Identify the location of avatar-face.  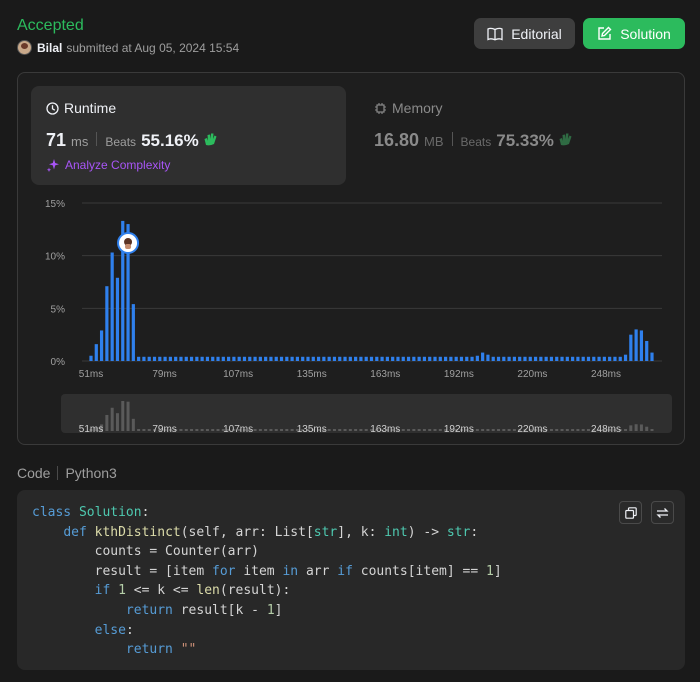
(128, 246).